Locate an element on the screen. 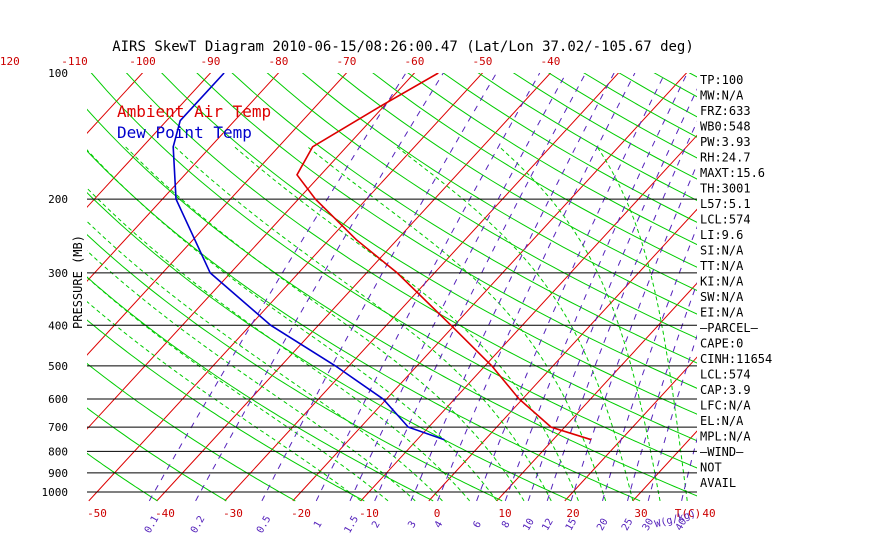  index-label: —WIND— is located at coordinates (722, 452).